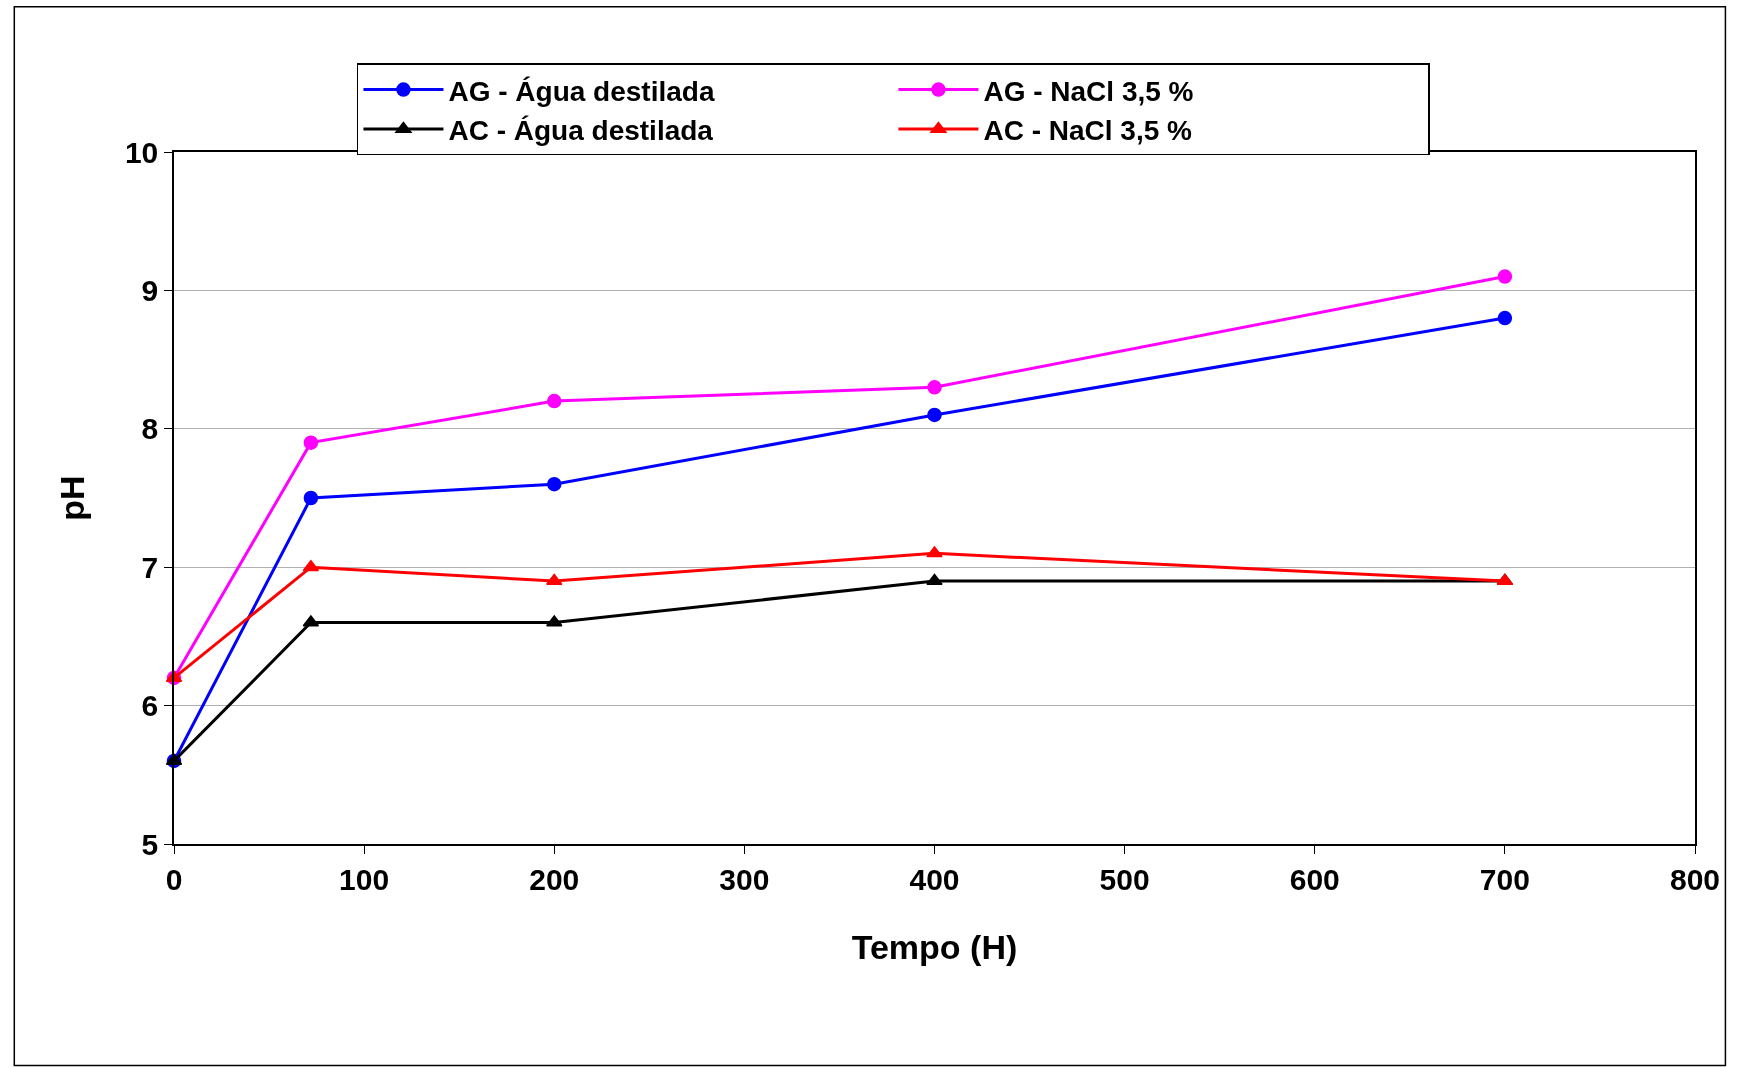 Image resolution: width=1737 pixels, height=1067 pixels. I want to click on y-tick-label: 9, so click(150, 290).